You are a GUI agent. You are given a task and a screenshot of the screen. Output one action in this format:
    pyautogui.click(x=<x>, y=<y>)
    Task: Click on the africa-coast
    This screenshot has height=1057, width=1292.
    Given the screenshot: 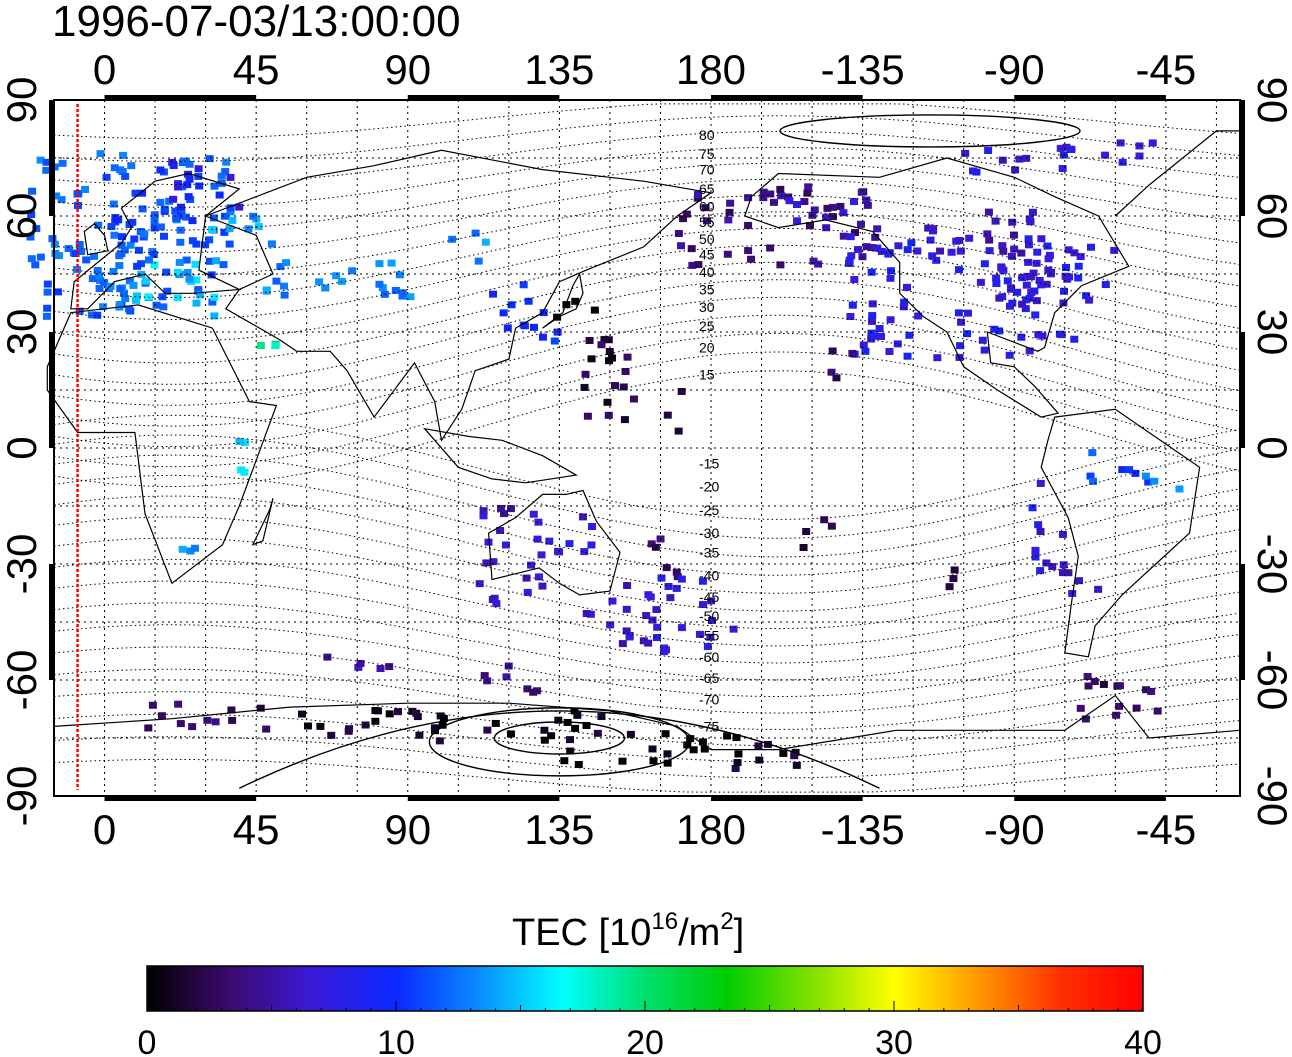 What is the action you would take?
    pyautogui.click(x=162, y=444)
    